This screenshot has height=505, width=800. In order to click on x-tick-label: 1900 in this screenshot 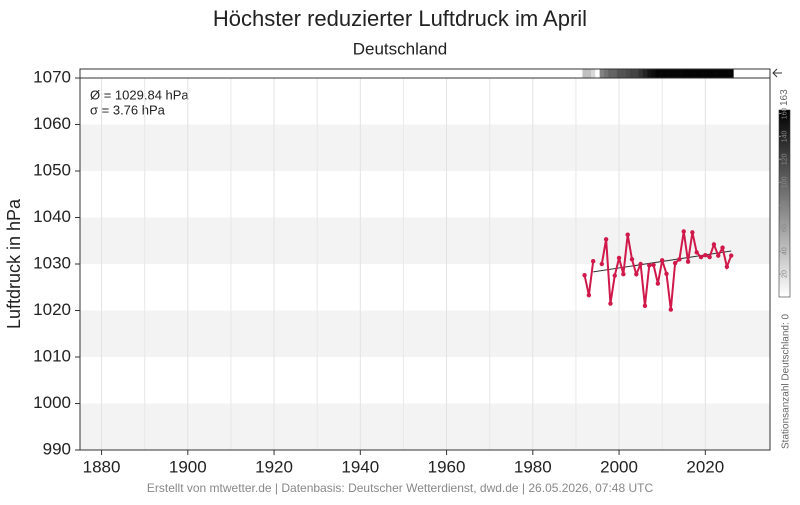, I will do `click(188, 466)`.